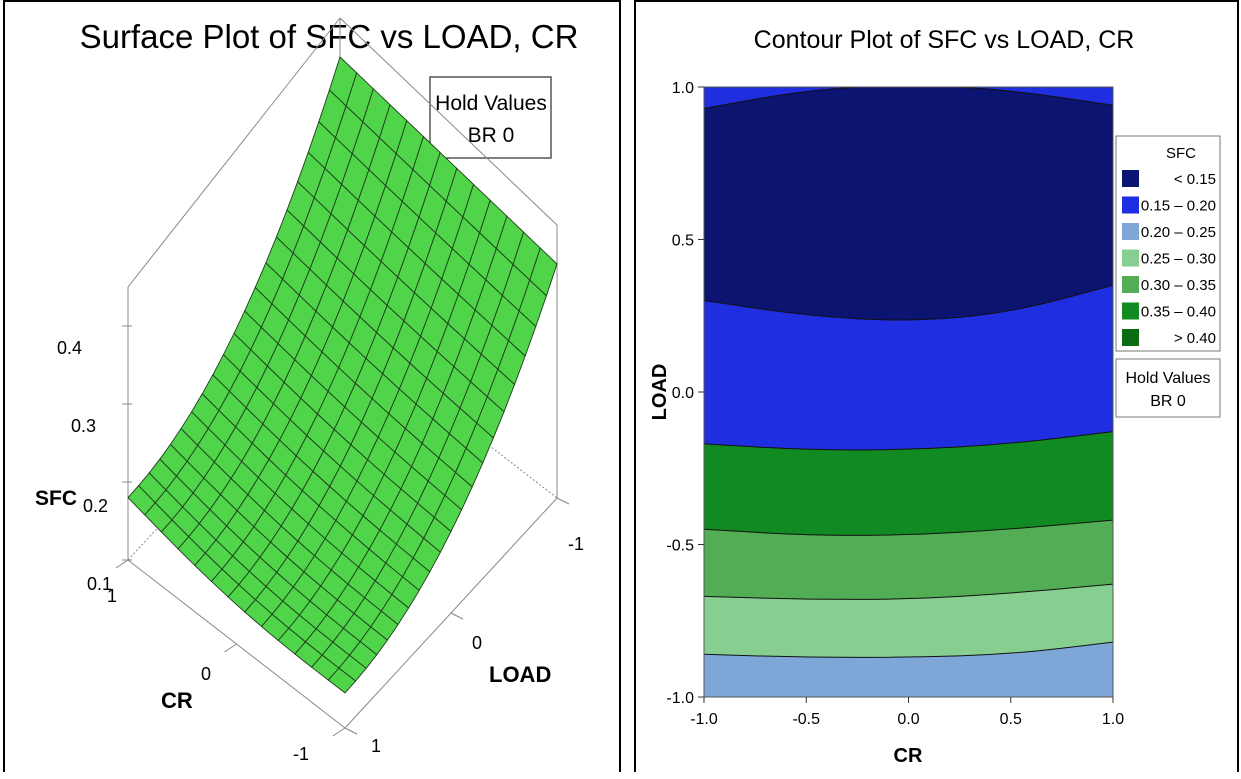 Image resolution: width=1241 pixels, height=779 pixels. Describe the element at coordinates (1011, 719) in the screenshot. I see `x-tick-label: 0.5` at that location.